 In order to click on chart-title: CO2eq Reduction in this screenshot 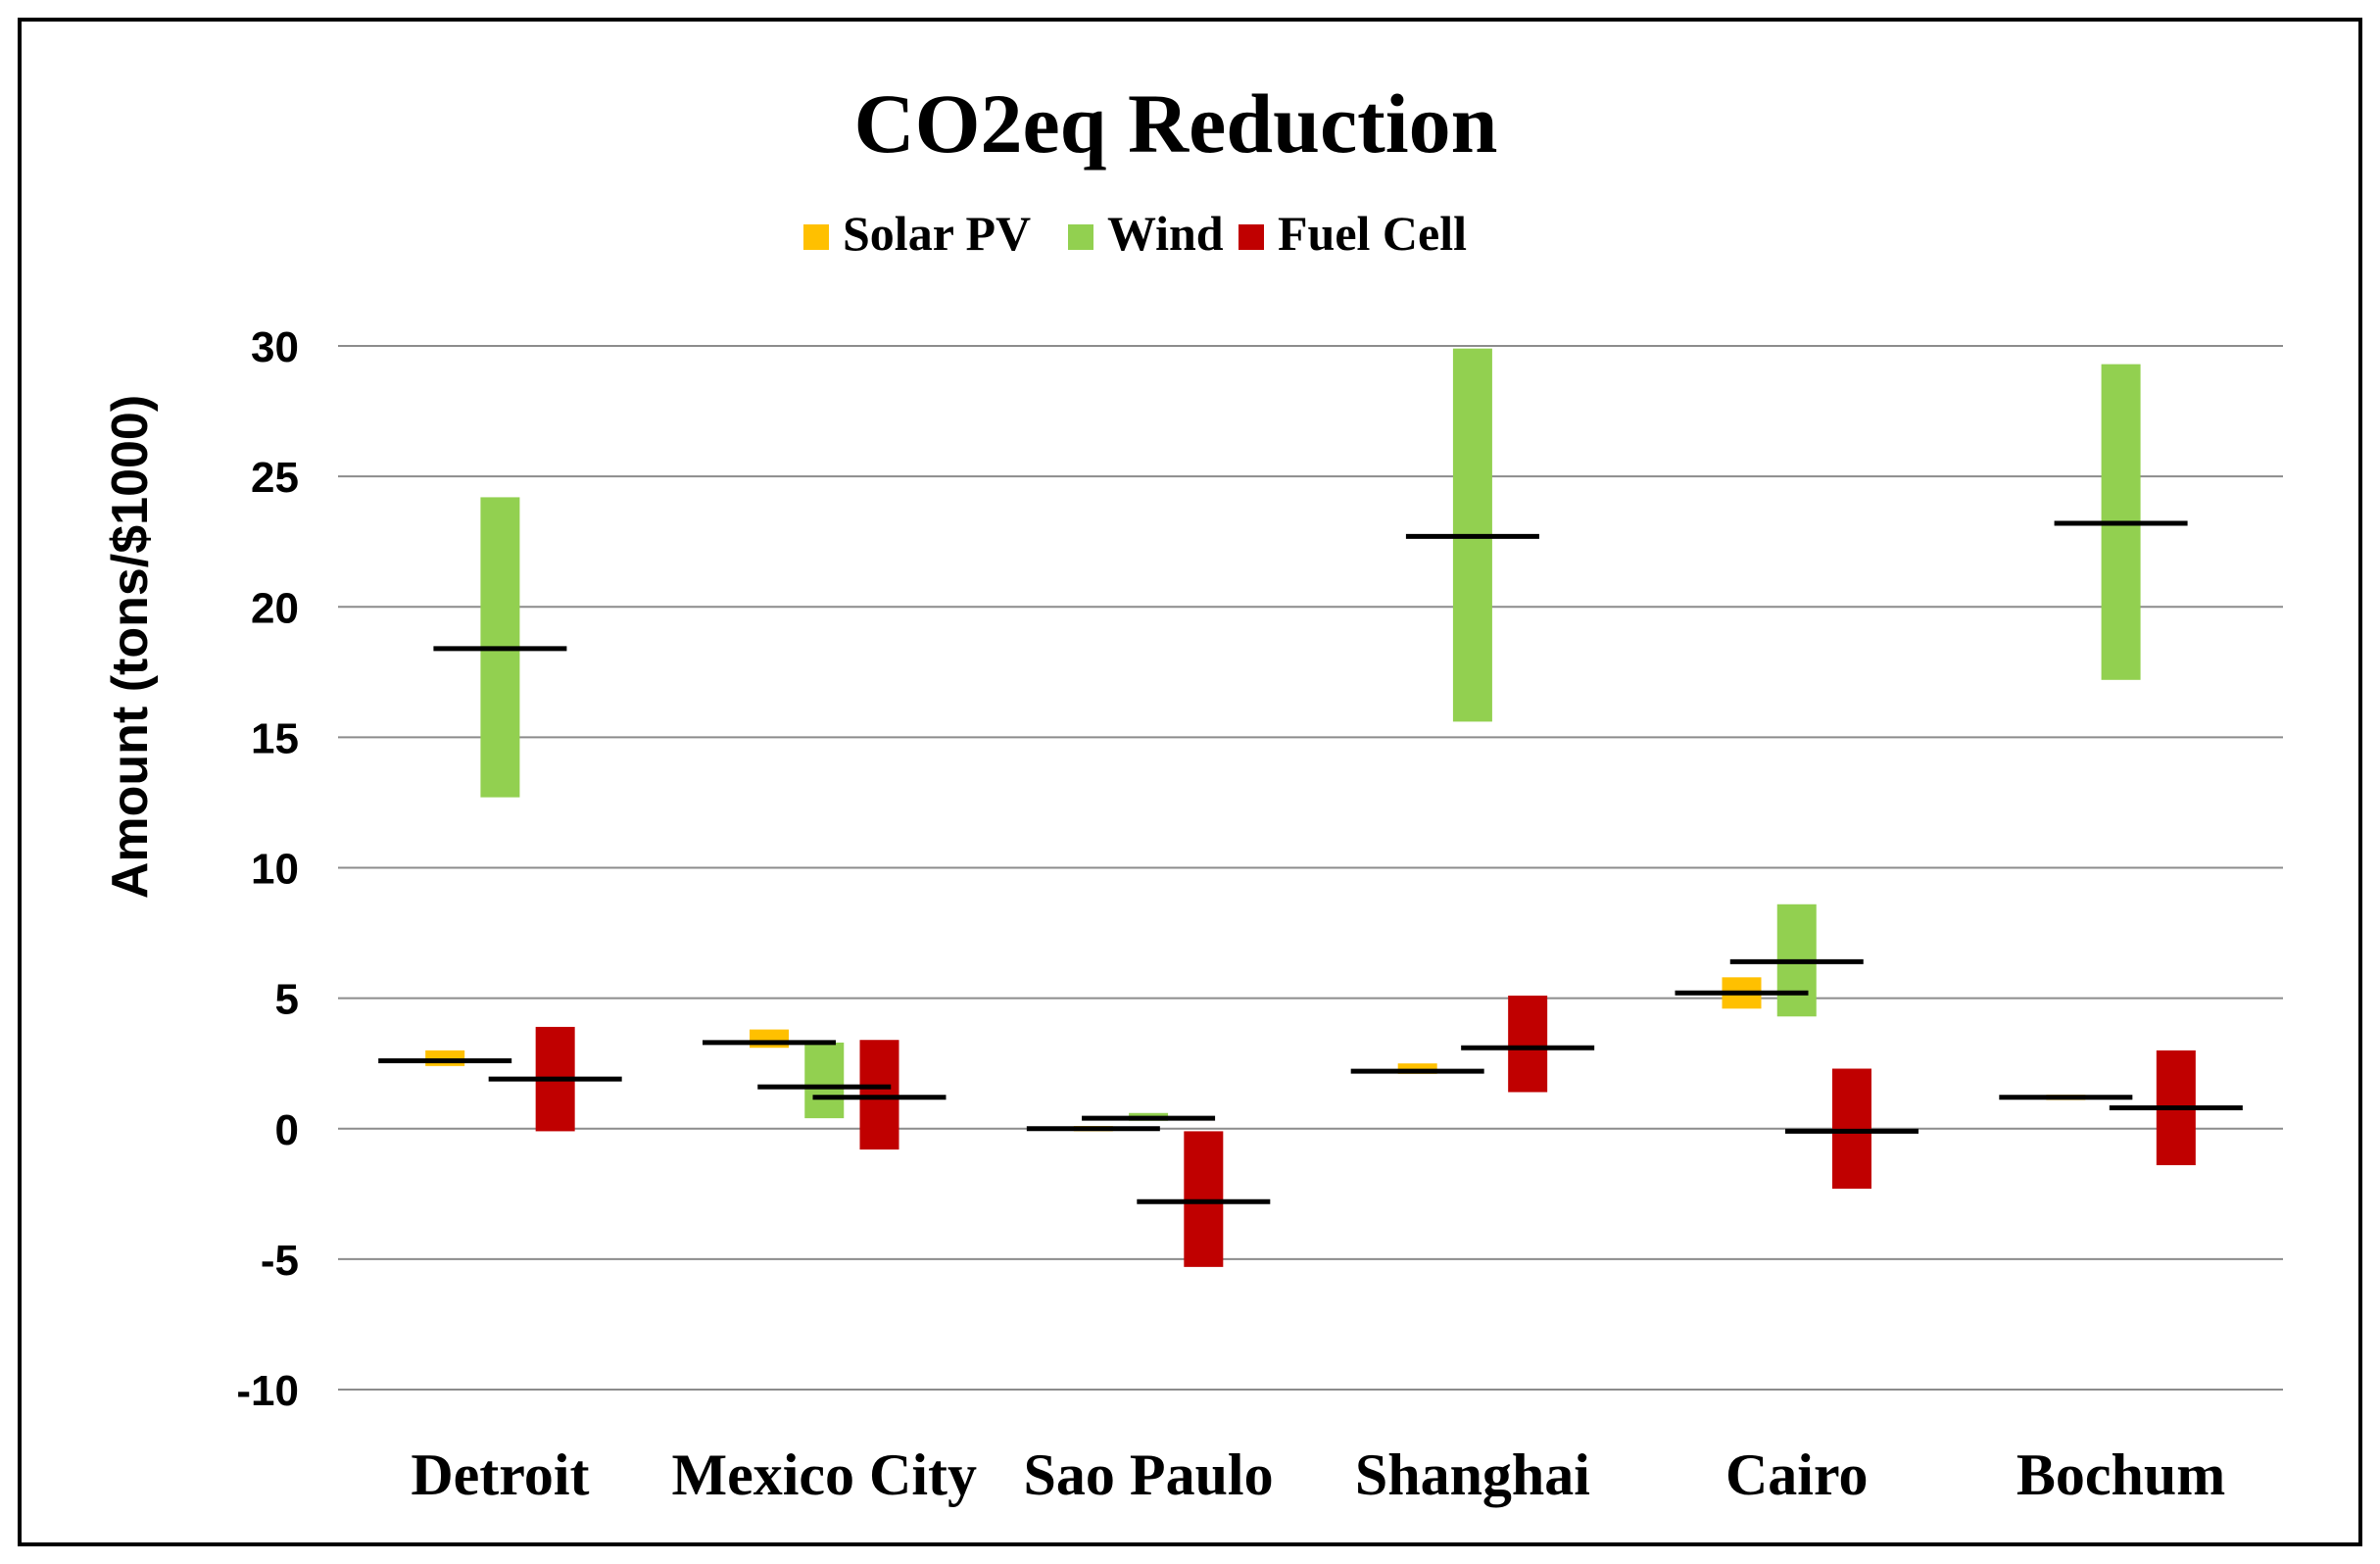, I will do `click(1176, 123)`.